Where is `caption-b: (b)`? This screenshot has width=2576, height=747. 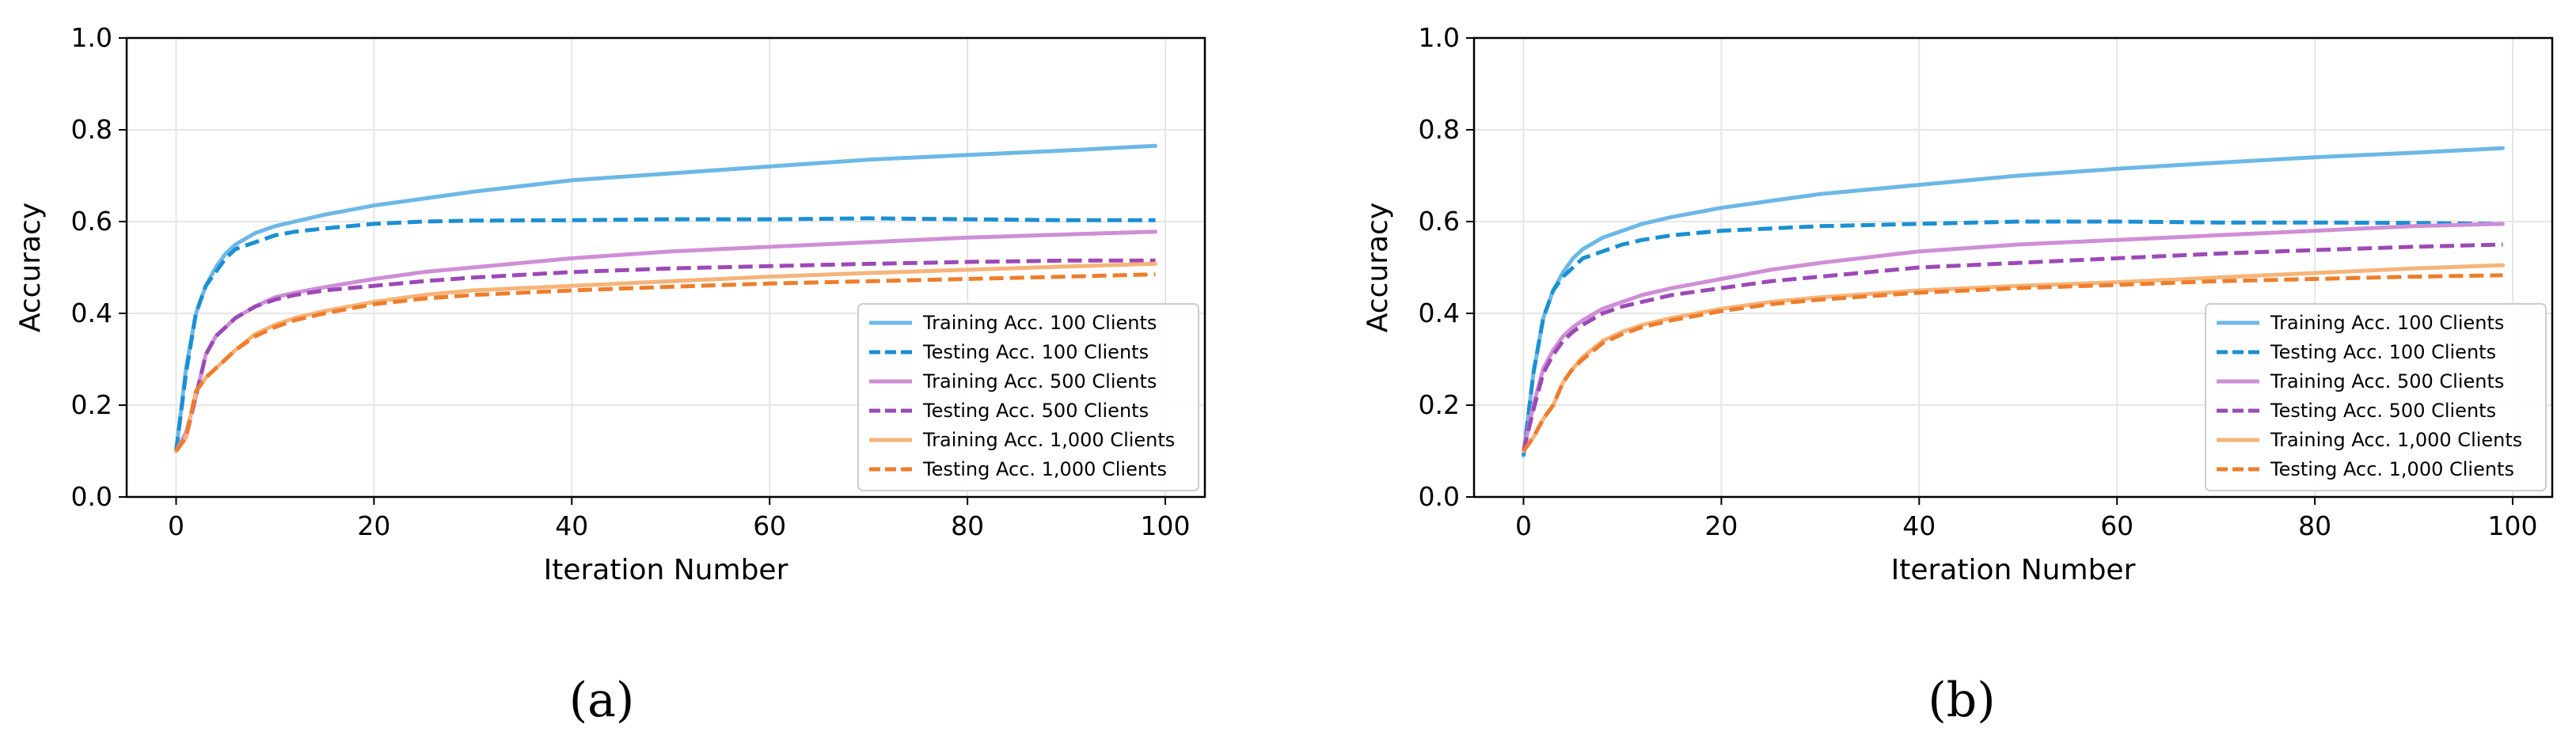
caption-b: (b) is located at coordinates (1962, 700).